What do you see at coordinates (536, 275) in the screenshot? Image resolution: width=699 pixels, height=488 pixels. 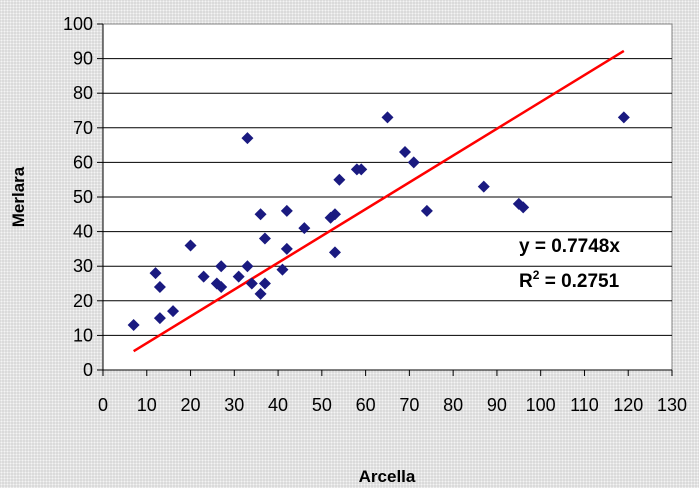 I see `r-squared-superscript: 2` at bounding box center [536, 275].